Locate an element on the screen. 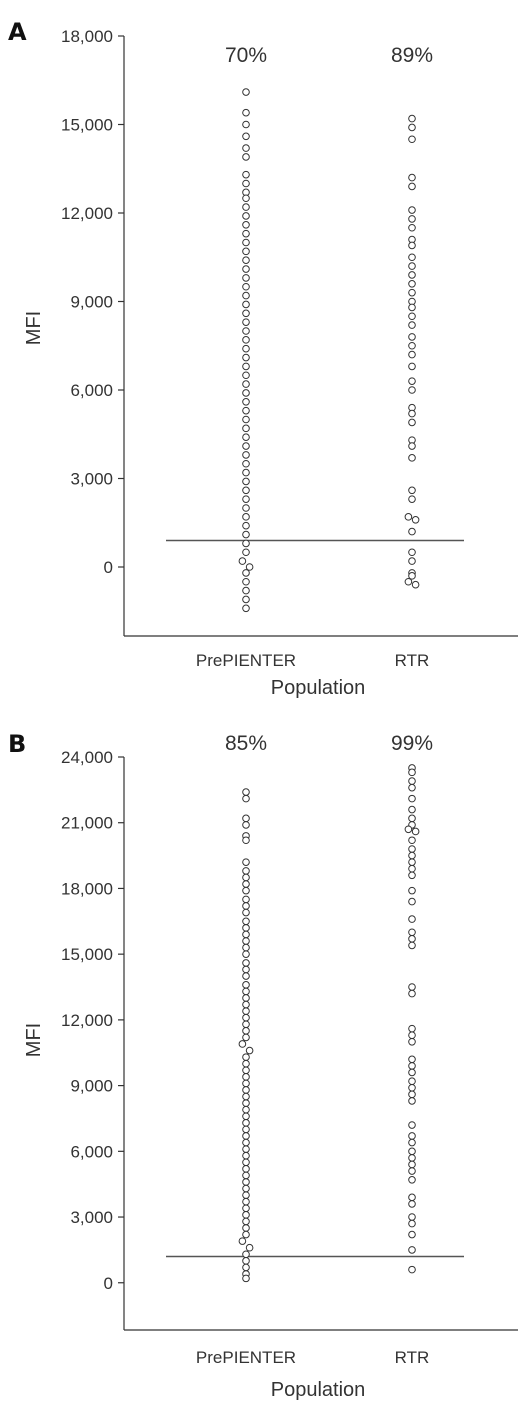 The image size is (522, 1427). dots-a is located at coordinates (329, 350).